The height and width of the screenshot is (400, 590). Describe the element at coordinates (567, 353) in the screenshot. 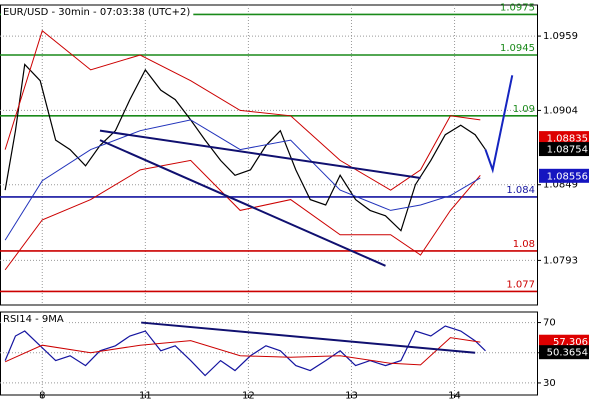

I see `price-marker-label: 50.3654` at that location.